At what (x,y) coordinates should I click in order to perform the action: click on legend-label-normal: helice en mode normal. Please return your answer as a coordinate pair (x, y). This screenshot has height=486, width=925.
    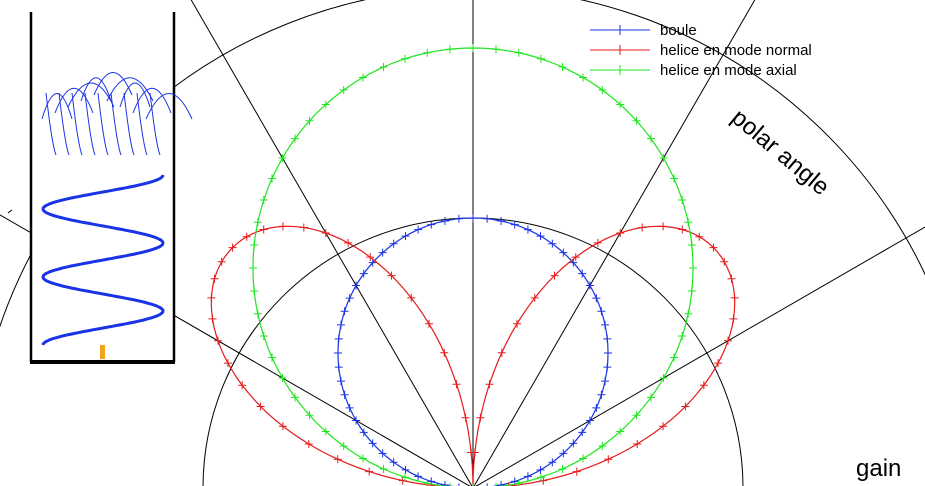
    Looking at the image, I should click on (736, 50).